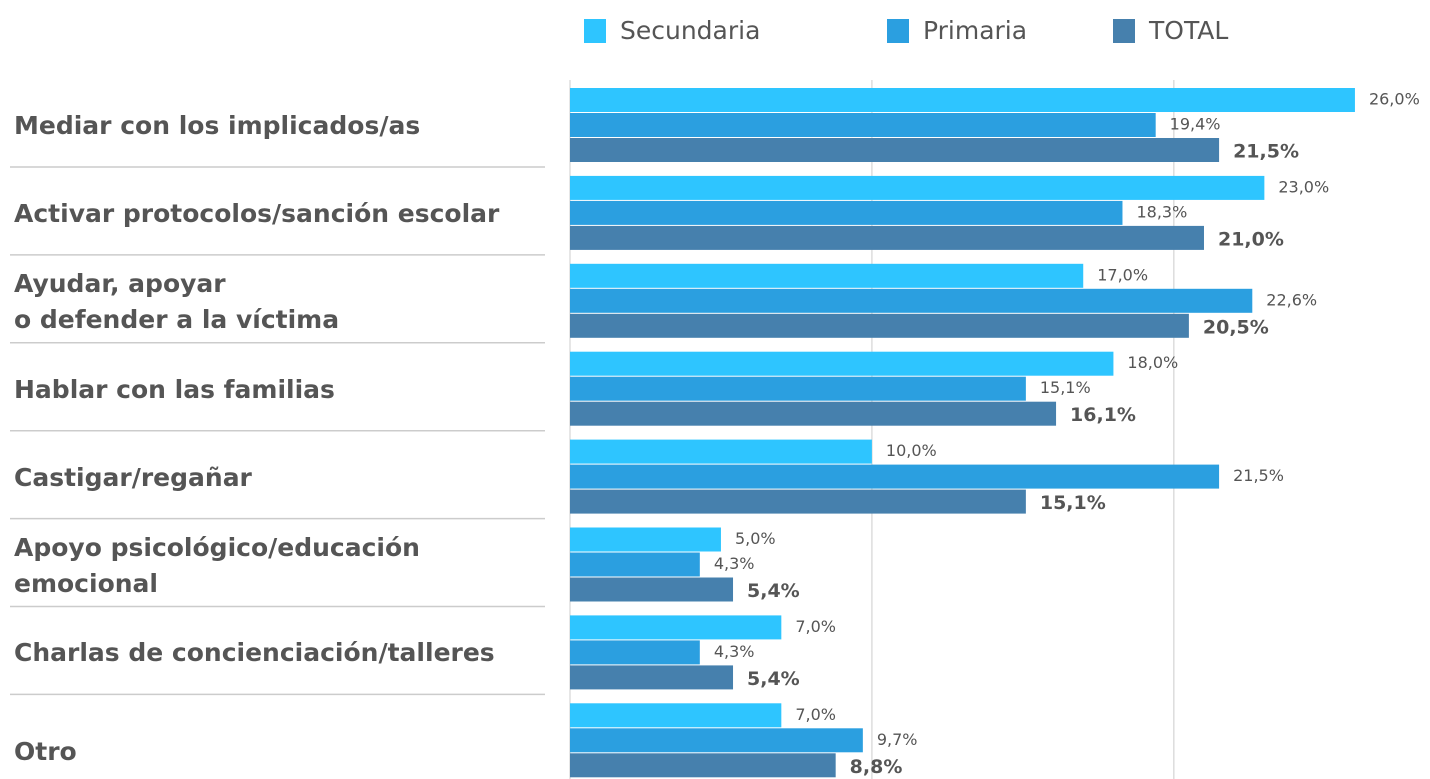  I want to click on value-label: 21,0%, so click(1251, 239).